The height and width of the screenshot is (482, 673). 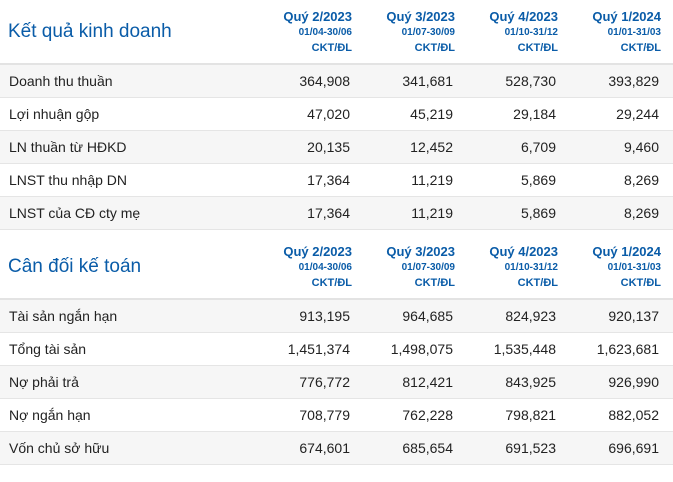 What do you see at coordinates (324, 81) in the screenshot?
I see `row-value: 364,908` at bounding box center [324, 81].